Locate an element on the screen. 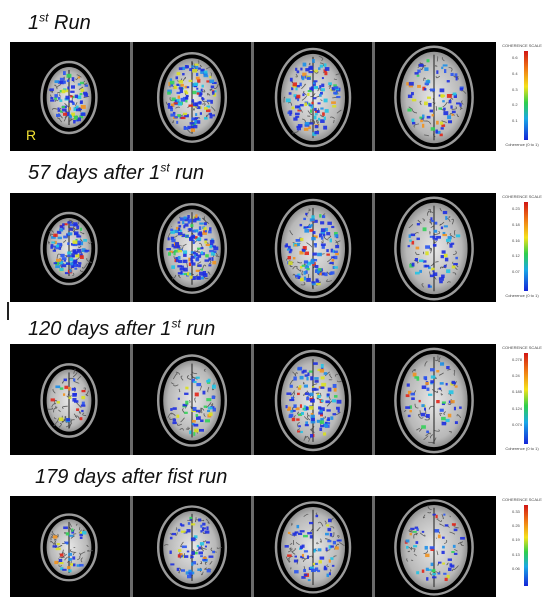 The width and height of the screenshot is (547, 597). scale-tick-label: 0.06 is located at coordinates (516, 568).